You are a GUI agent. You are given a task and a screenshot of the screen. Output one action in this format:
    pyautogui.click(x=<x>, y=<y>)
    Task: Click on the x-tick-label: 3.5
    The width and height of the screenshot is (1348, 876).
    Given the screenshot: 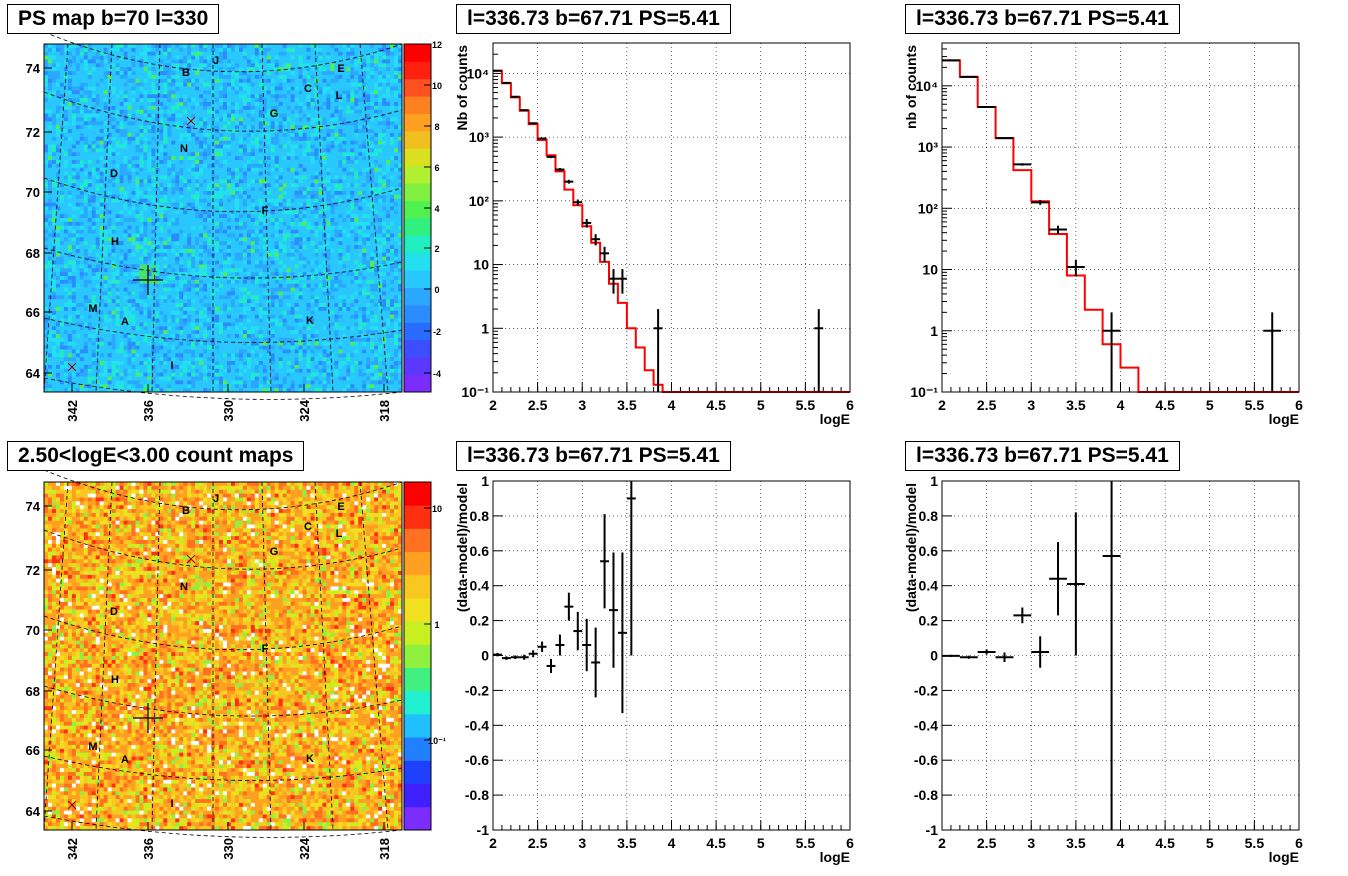 What is the action you would take?
    pyautogui.click(x=1076, y=405)
    